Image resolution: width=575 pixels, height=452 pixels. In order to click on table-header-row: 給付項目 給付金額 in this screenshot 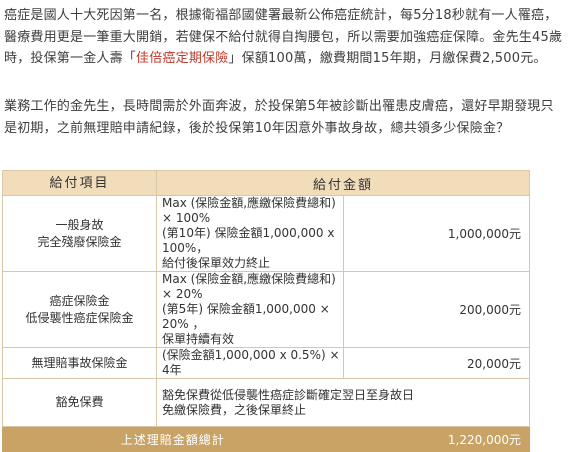, I will do `click(266, 183)`.